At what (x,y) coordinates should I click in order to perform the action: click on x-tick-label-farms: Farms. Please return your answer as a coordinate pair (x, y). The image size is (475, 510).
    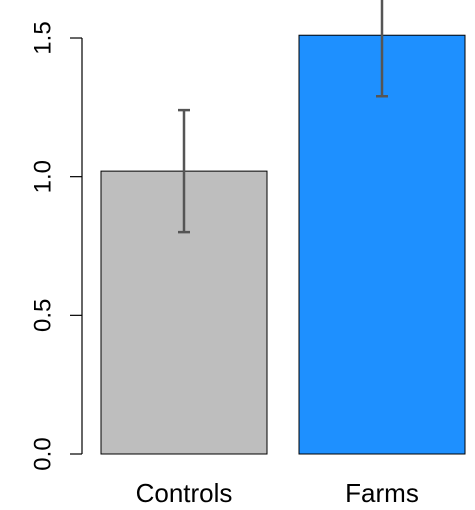
    Looking at the image, I should click on (382, 493).